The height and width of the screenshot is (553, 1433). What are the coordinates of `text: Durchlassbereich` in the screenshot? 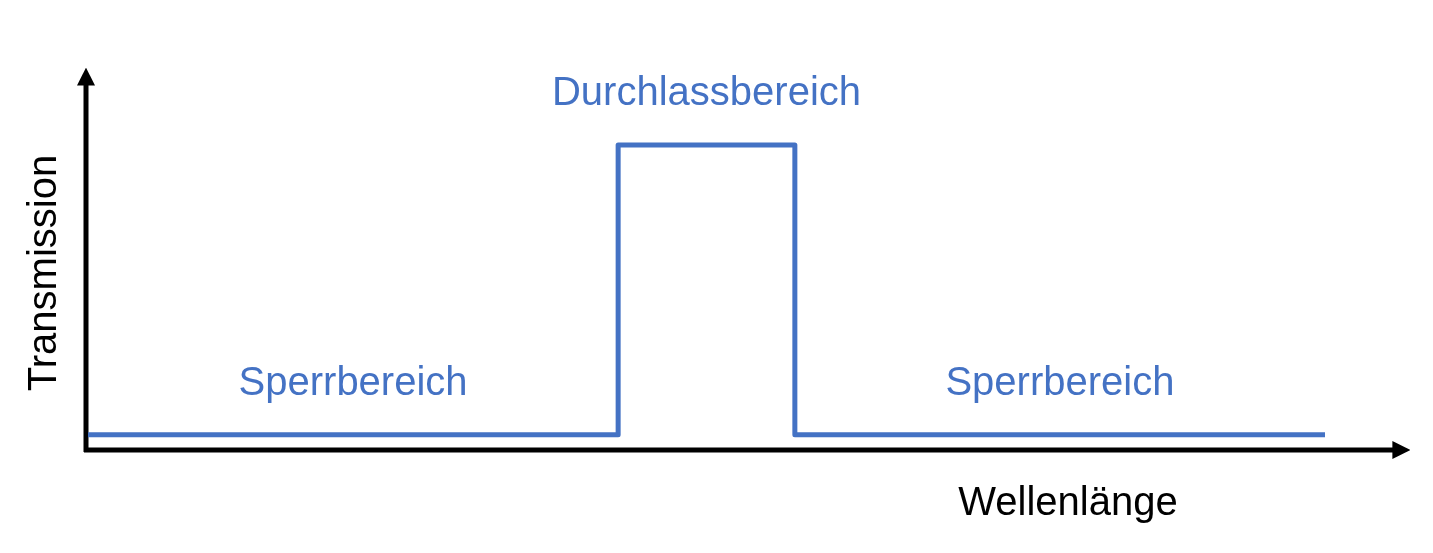 It's located at (706, 91).